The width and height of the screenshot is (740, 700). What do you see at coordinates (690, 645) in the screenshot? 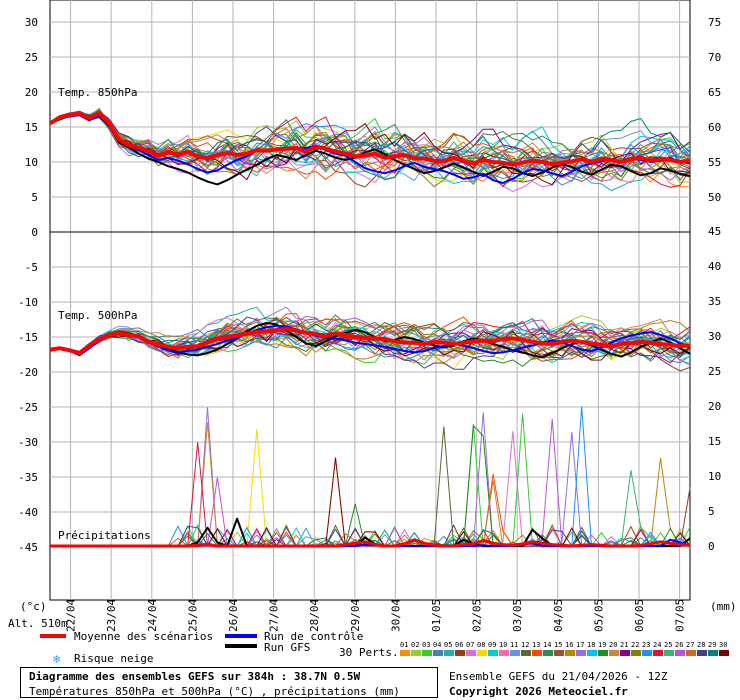
I see `pert-number: 27` at bounding box center [690, 645].